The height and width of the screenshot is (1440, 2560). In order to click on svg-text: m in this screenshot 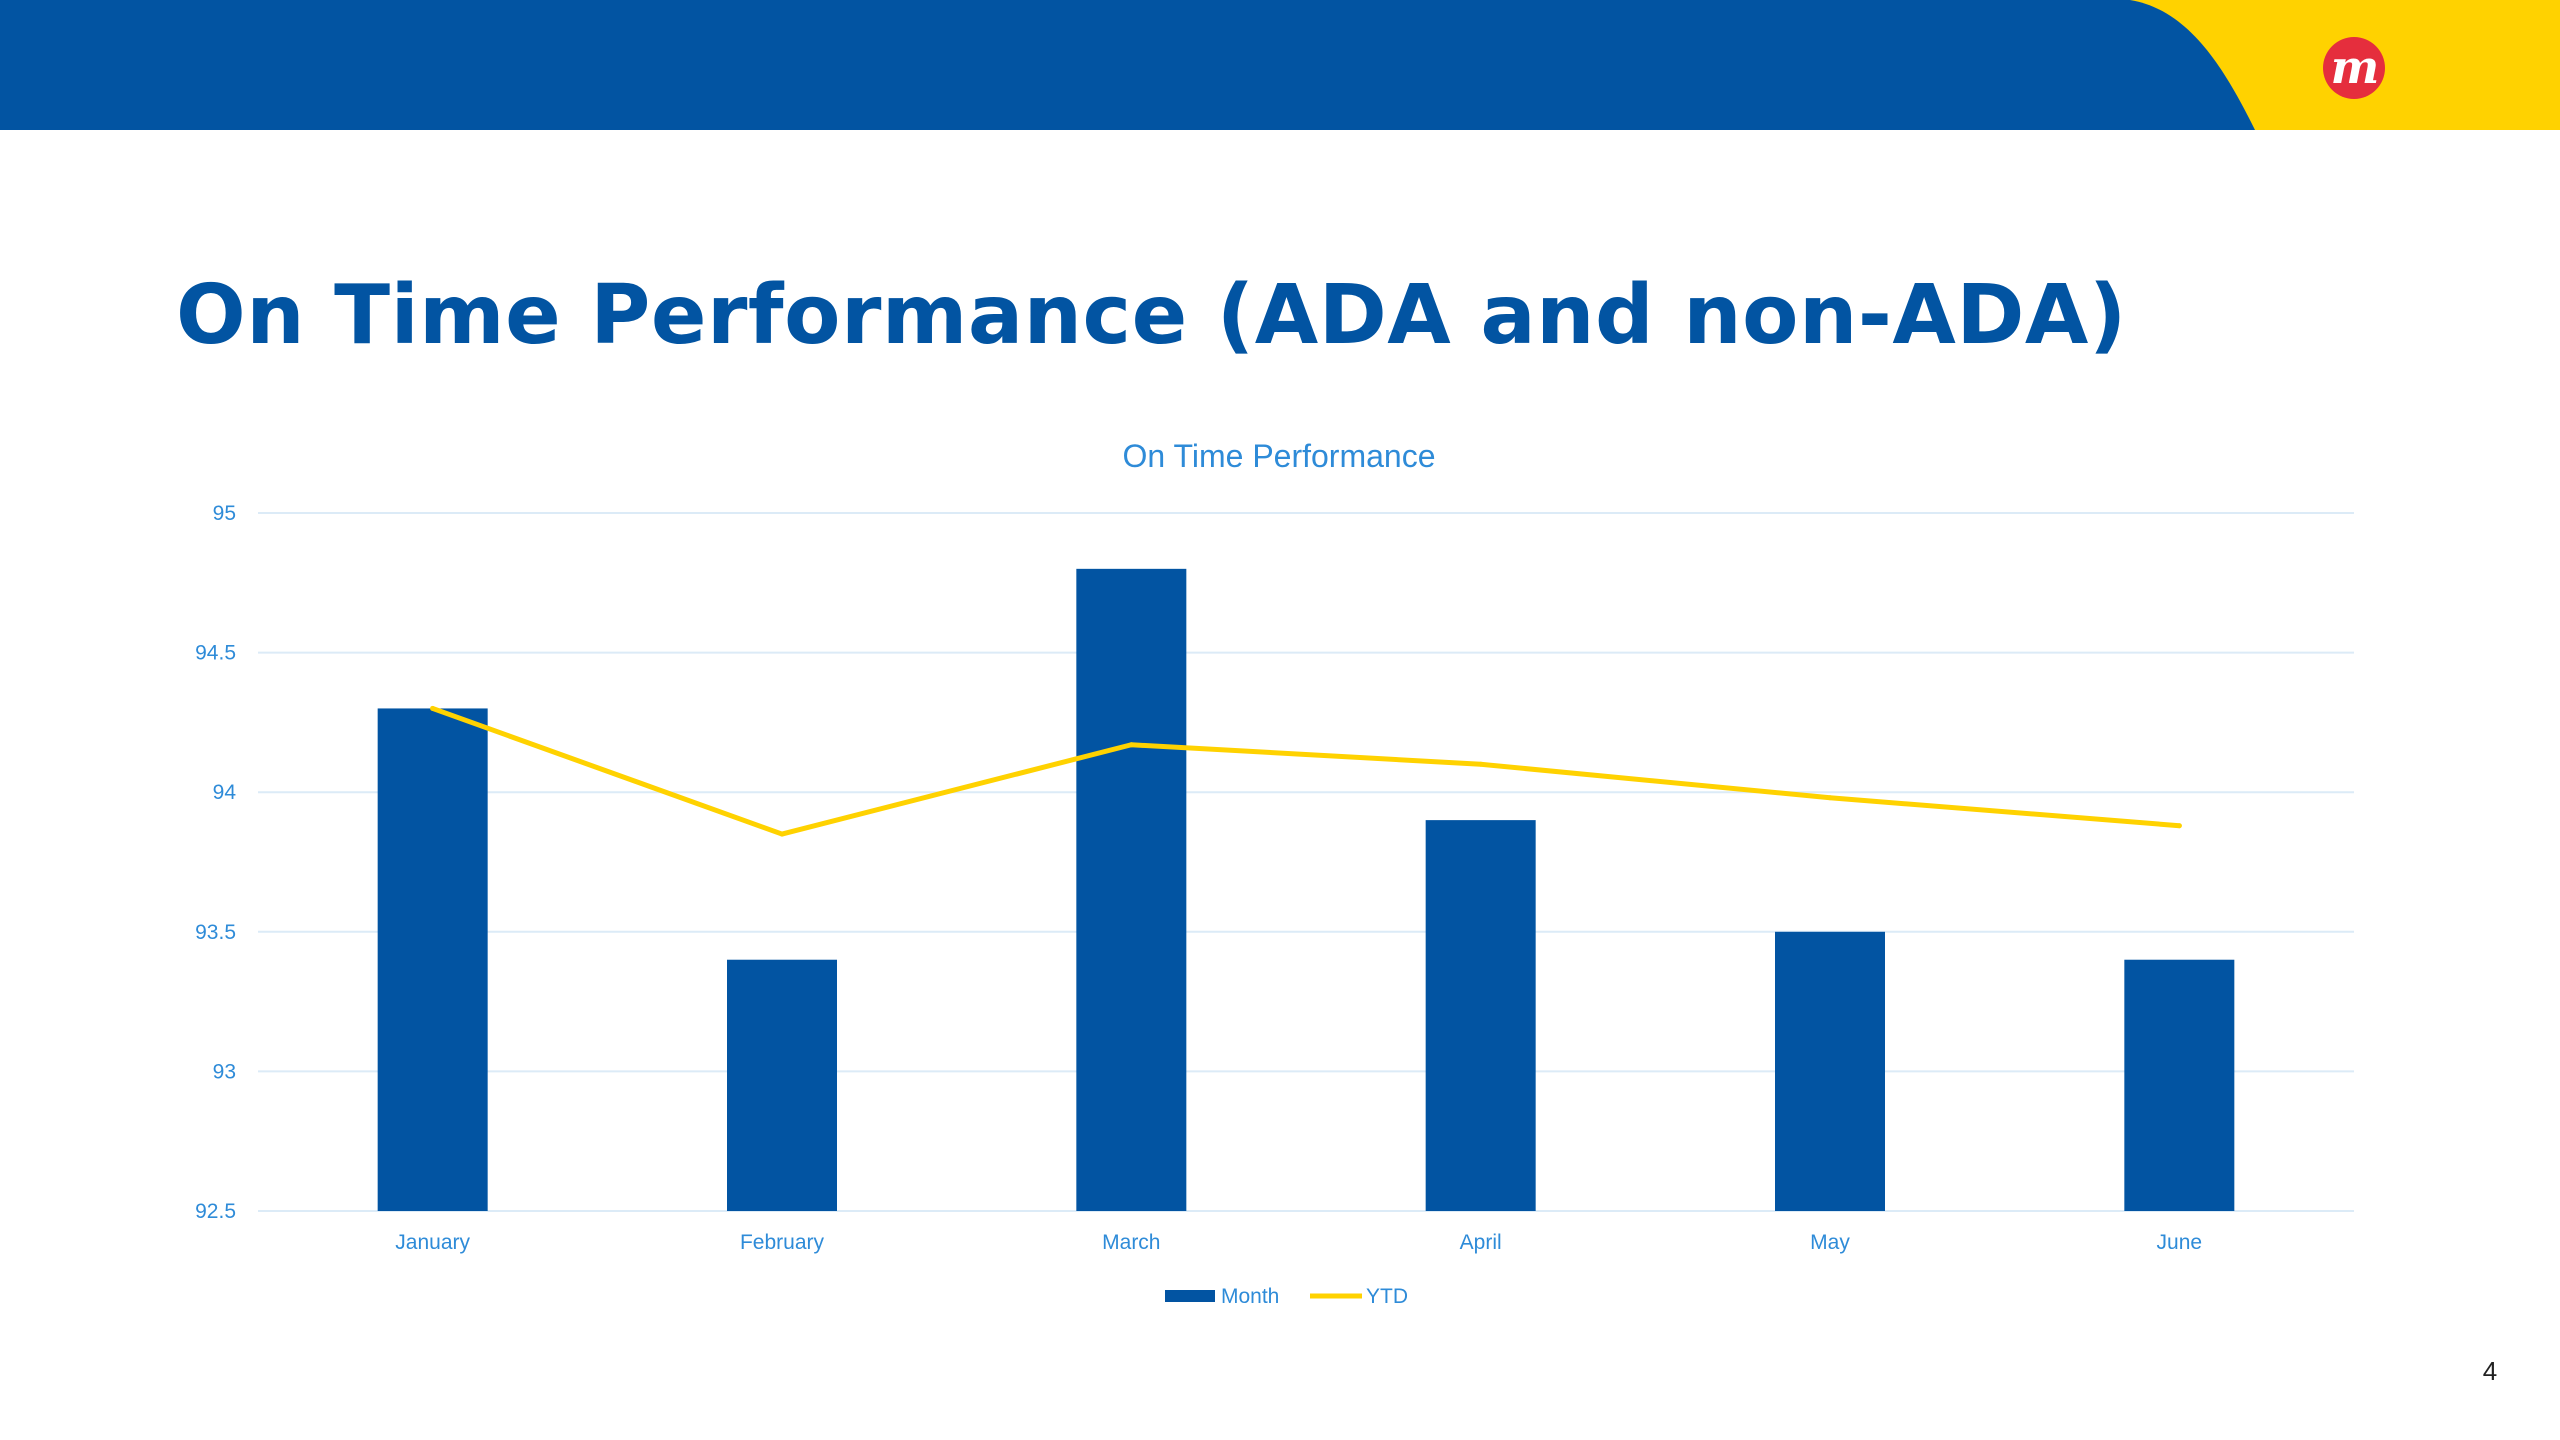, I will do `click(2355, 67)`.